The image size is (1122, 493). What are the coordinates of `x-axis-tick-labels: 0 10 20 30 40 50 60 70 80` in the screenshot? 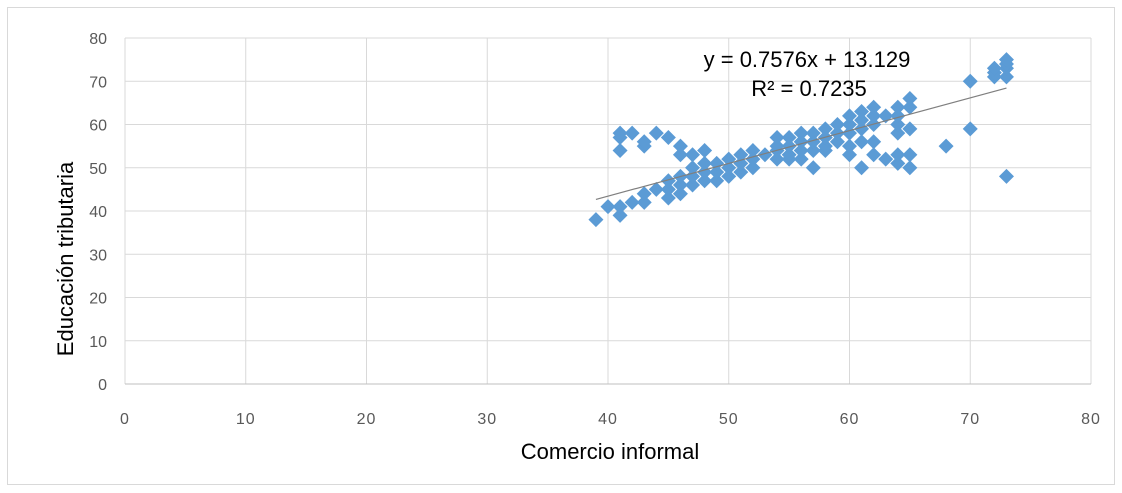 It's located at (610, 419).